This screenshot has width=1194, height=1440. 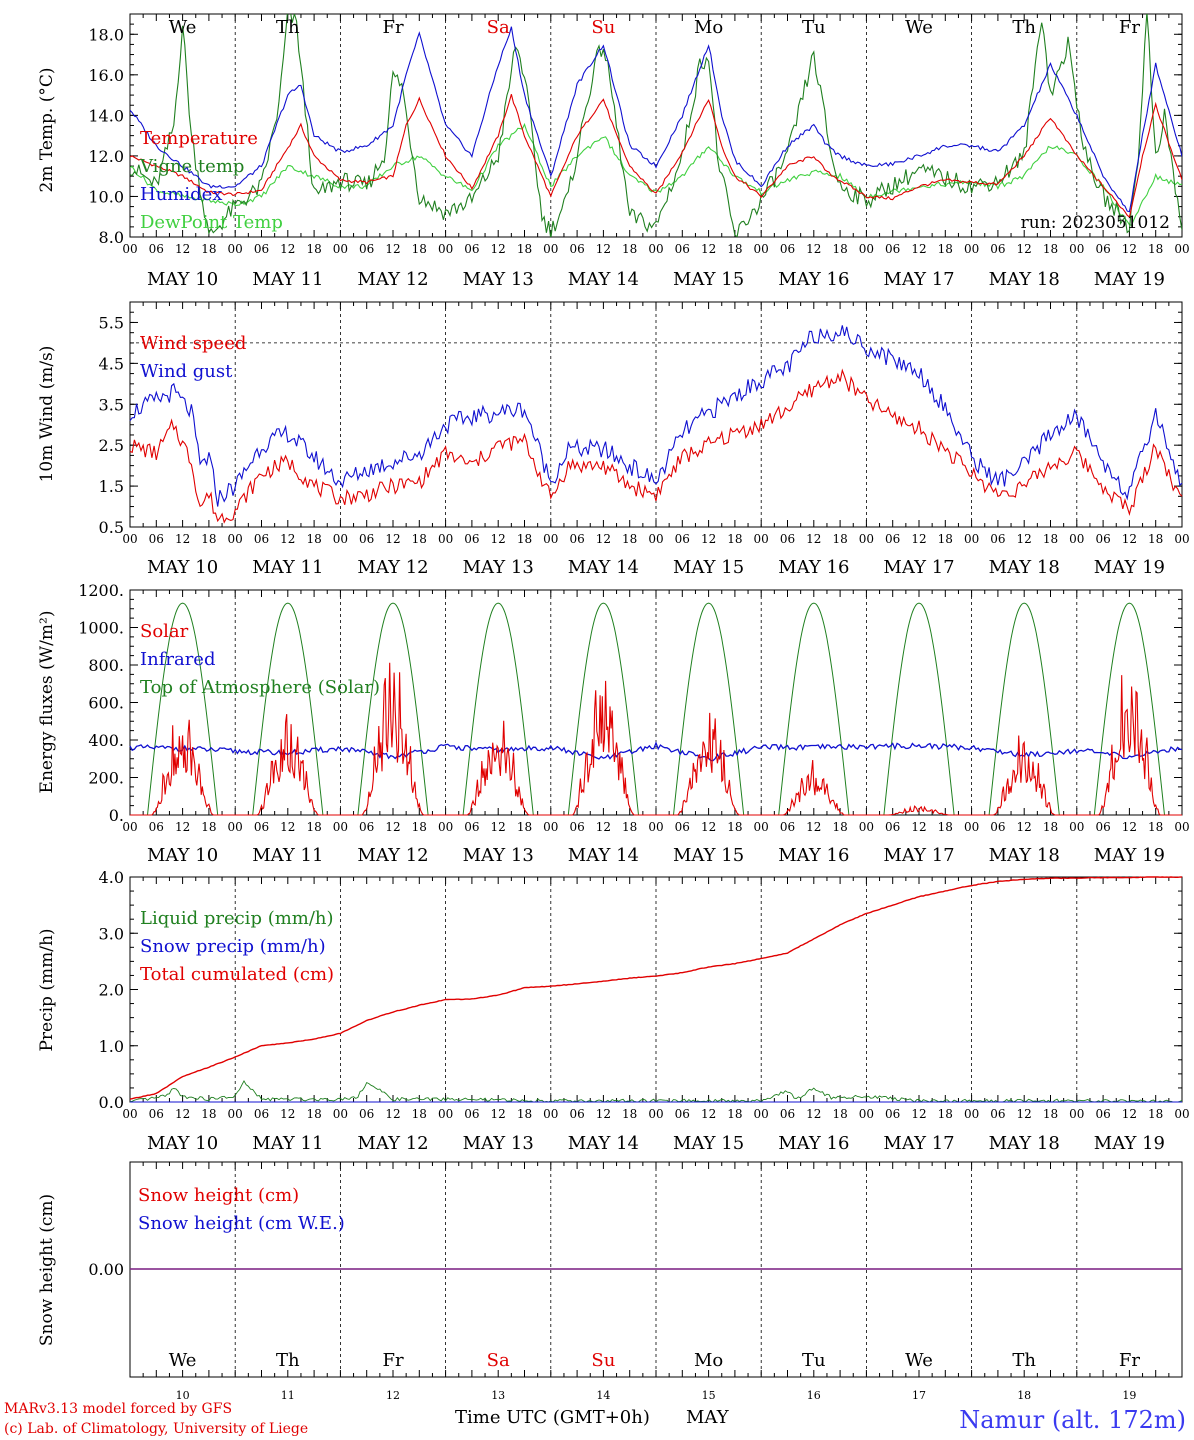 What do you see at coordinates (603, 1360) in the screenshot?
I see `weekday-label: Su` at bounding box center [603, 1360].